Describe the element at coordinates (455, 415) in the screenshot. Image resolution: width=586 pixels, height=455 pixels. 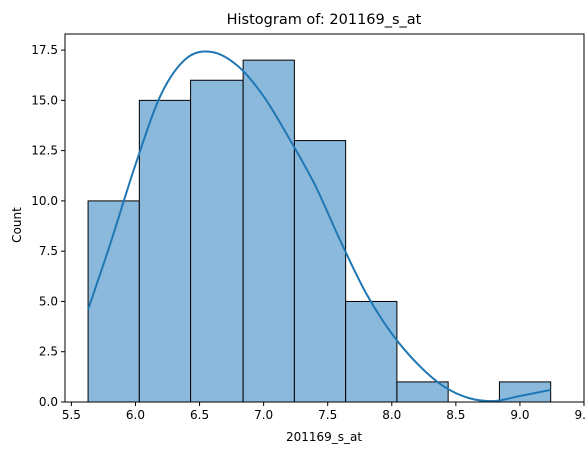
I see `x-tick-label: 8.5` at that location.